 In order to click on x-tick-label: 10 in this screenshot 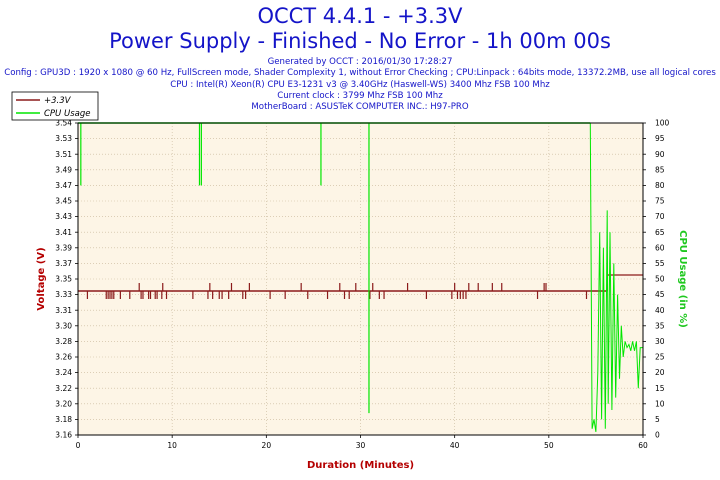, I will do `click(172, 445)`.